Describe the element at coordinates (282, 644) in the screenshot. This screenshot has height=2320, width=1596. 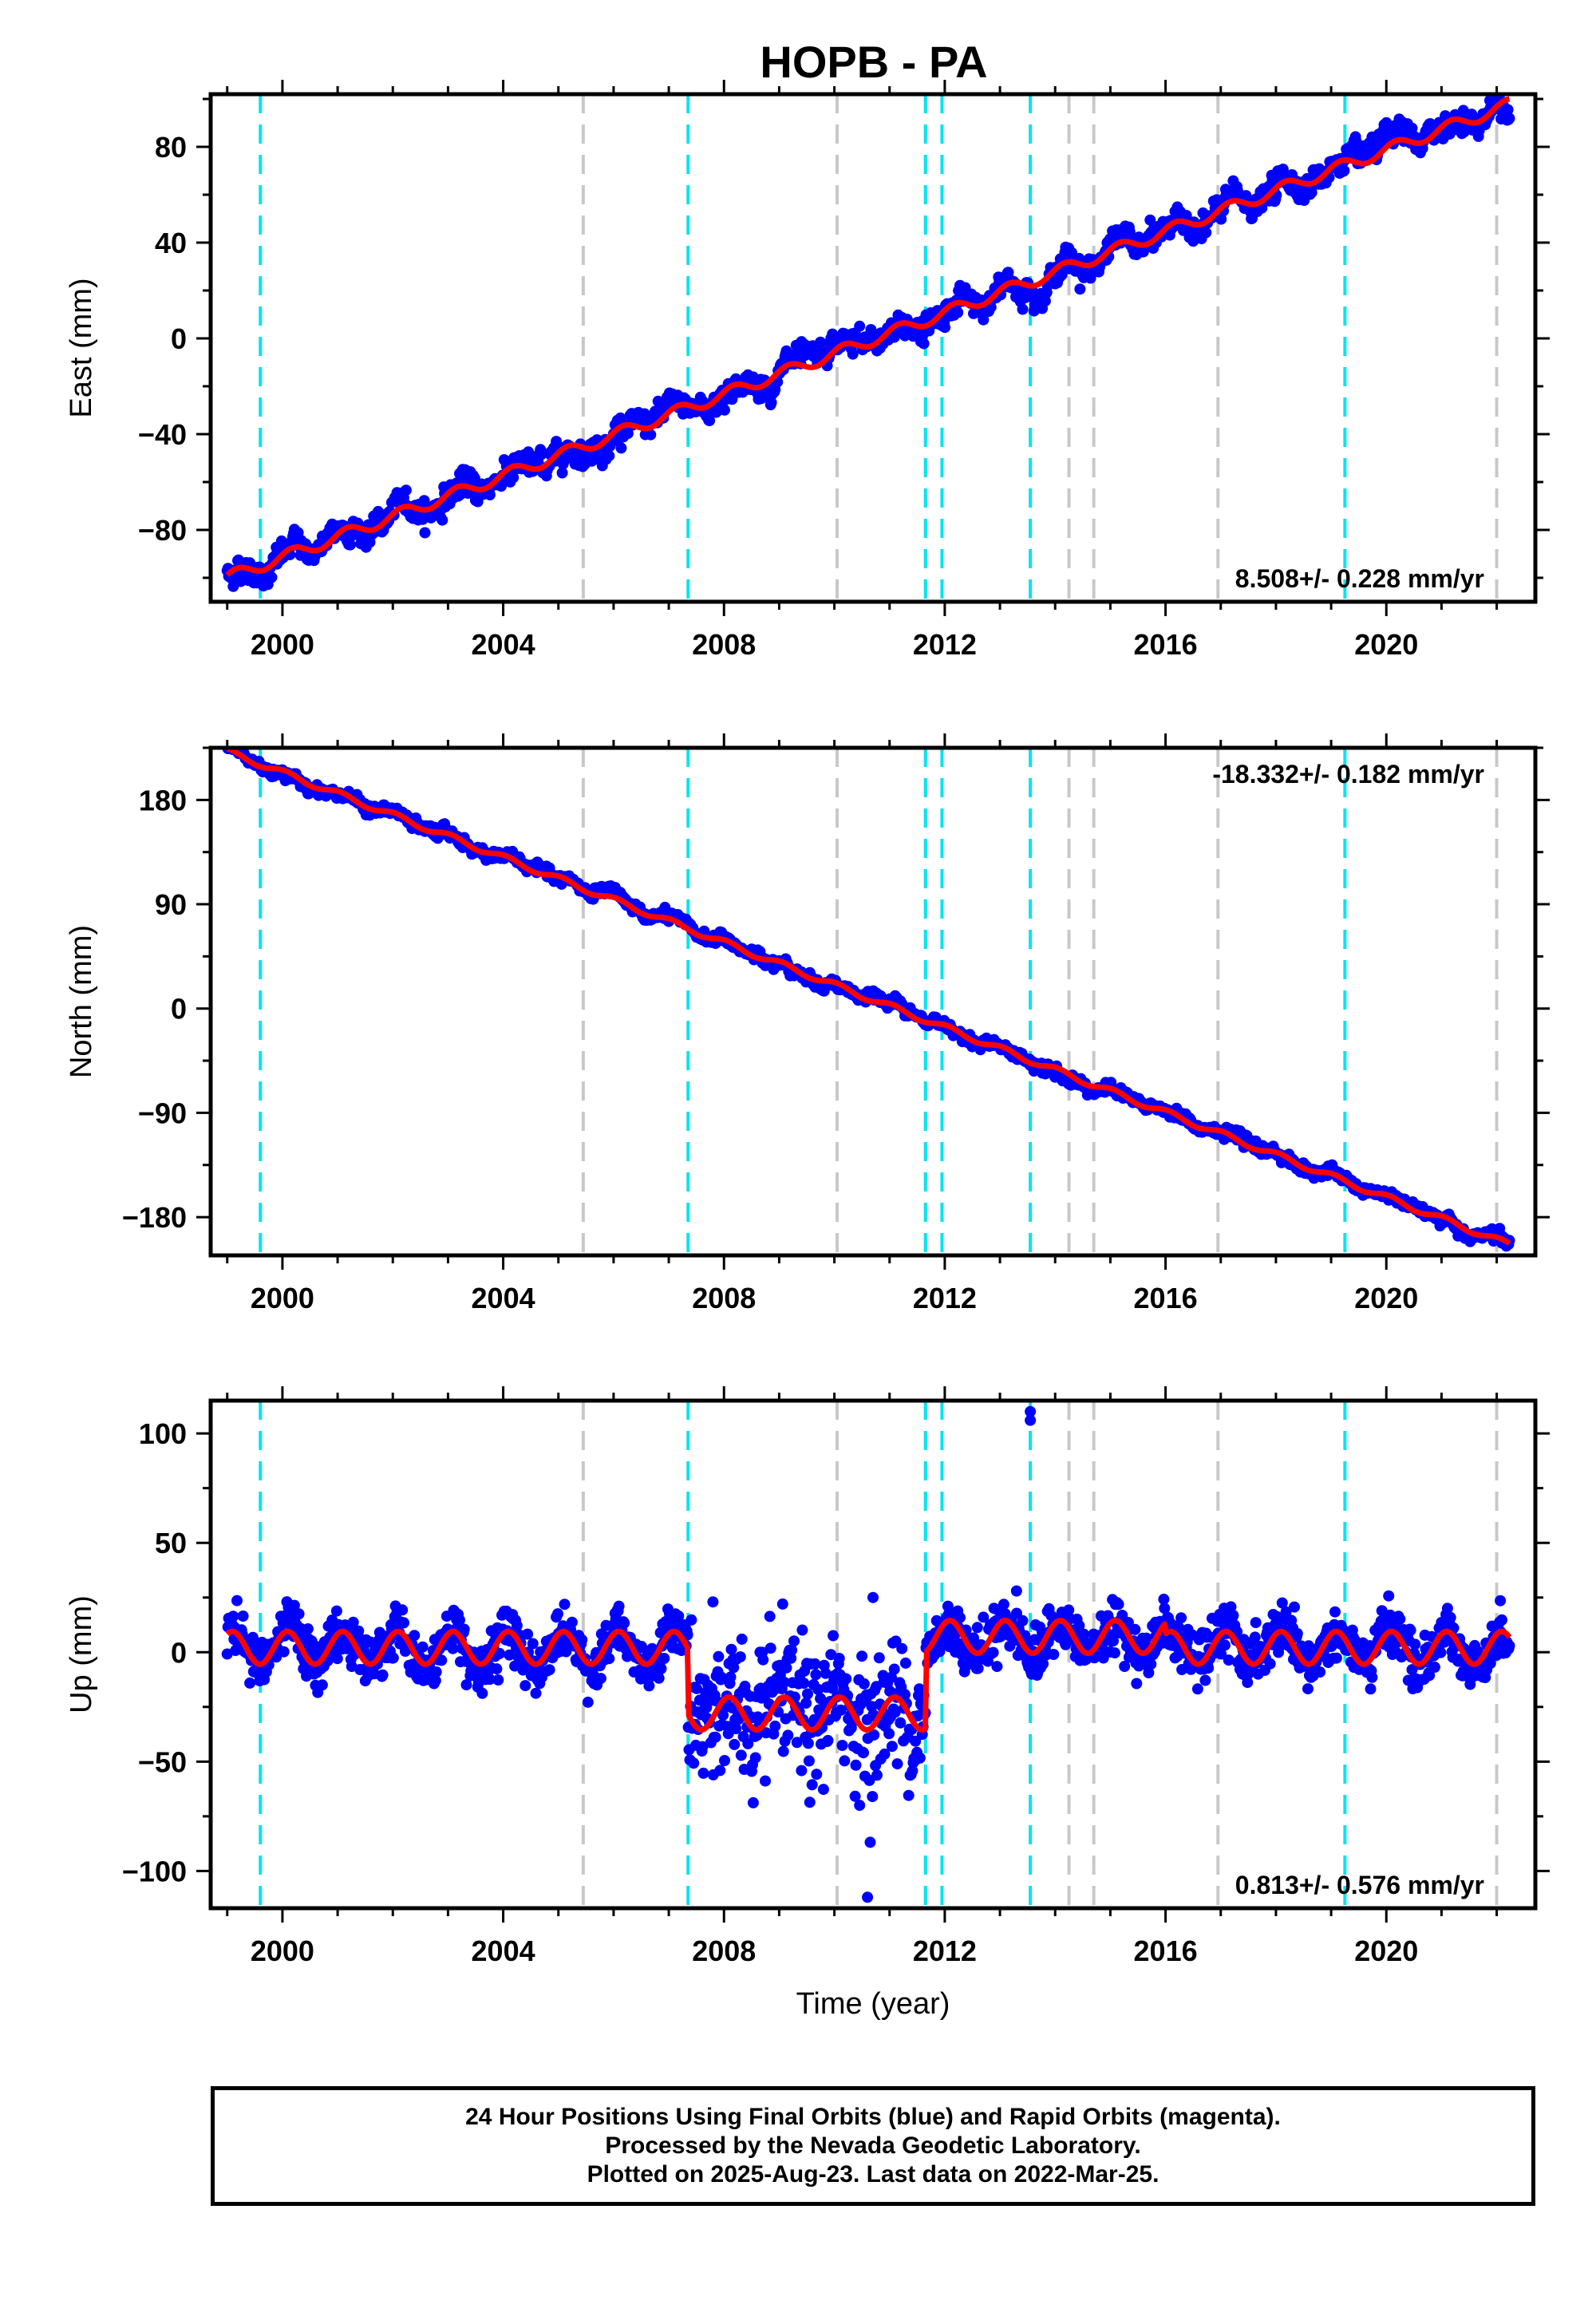
I see `x-tick-label: 2000` at that location.